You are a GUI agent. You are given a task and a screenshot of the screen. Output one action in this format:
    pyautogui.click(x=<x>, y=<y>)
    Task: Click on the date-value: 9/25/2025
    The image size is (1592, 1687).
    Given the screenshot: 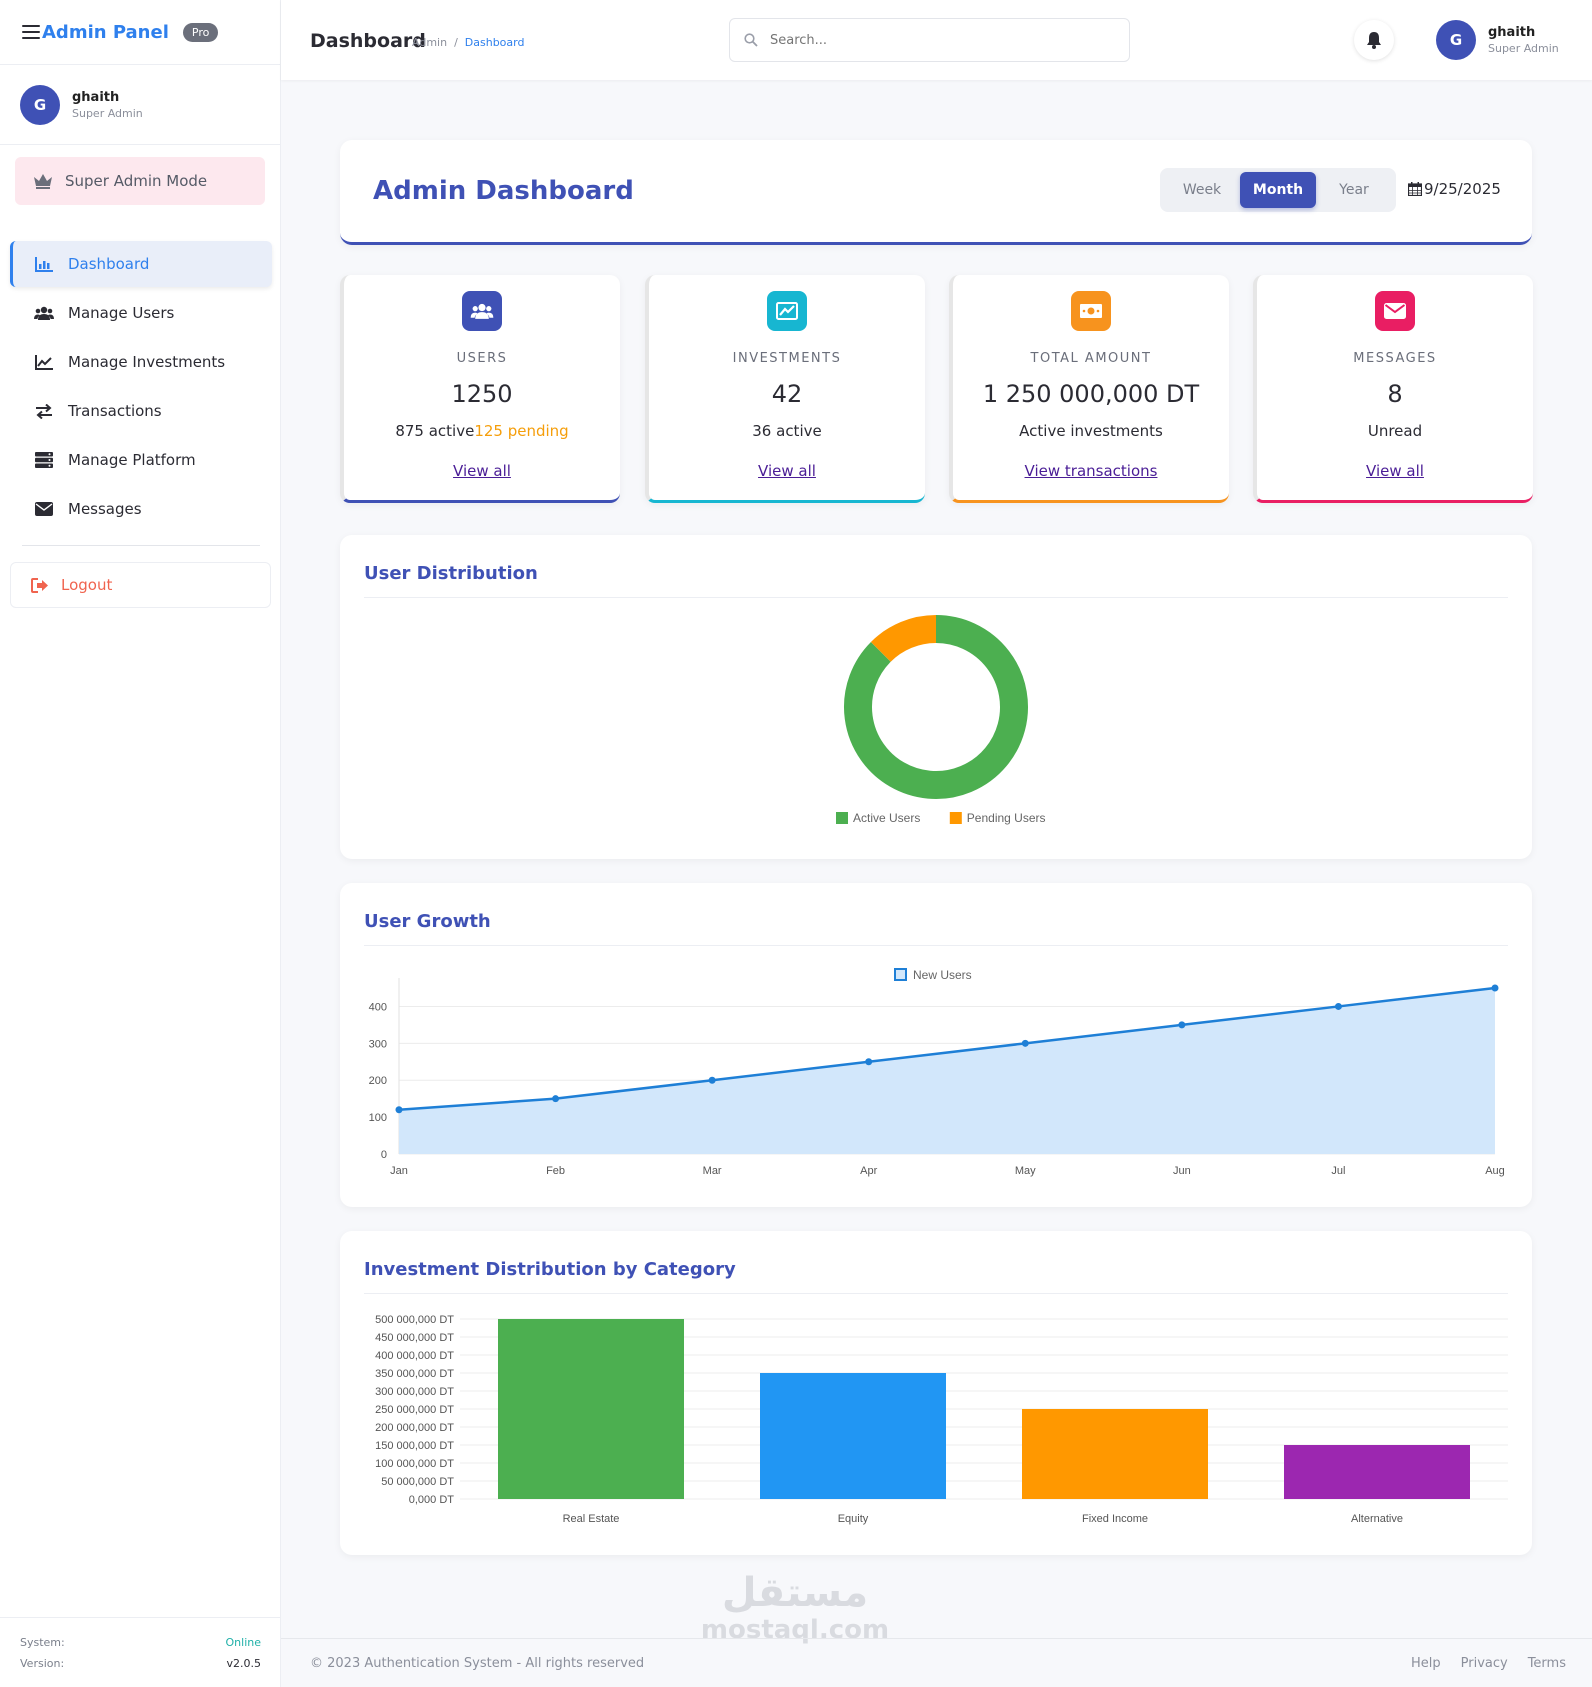 What is the action you would take?
    pyautogui.click(x=1462, y=189)
    